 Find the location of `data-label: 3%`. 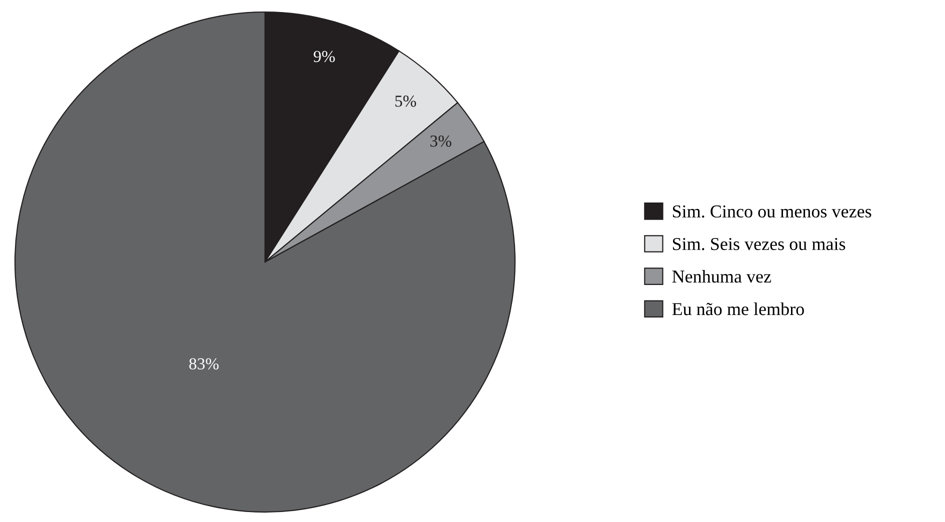

data-label: 3% is located at coordinates (441, 141).